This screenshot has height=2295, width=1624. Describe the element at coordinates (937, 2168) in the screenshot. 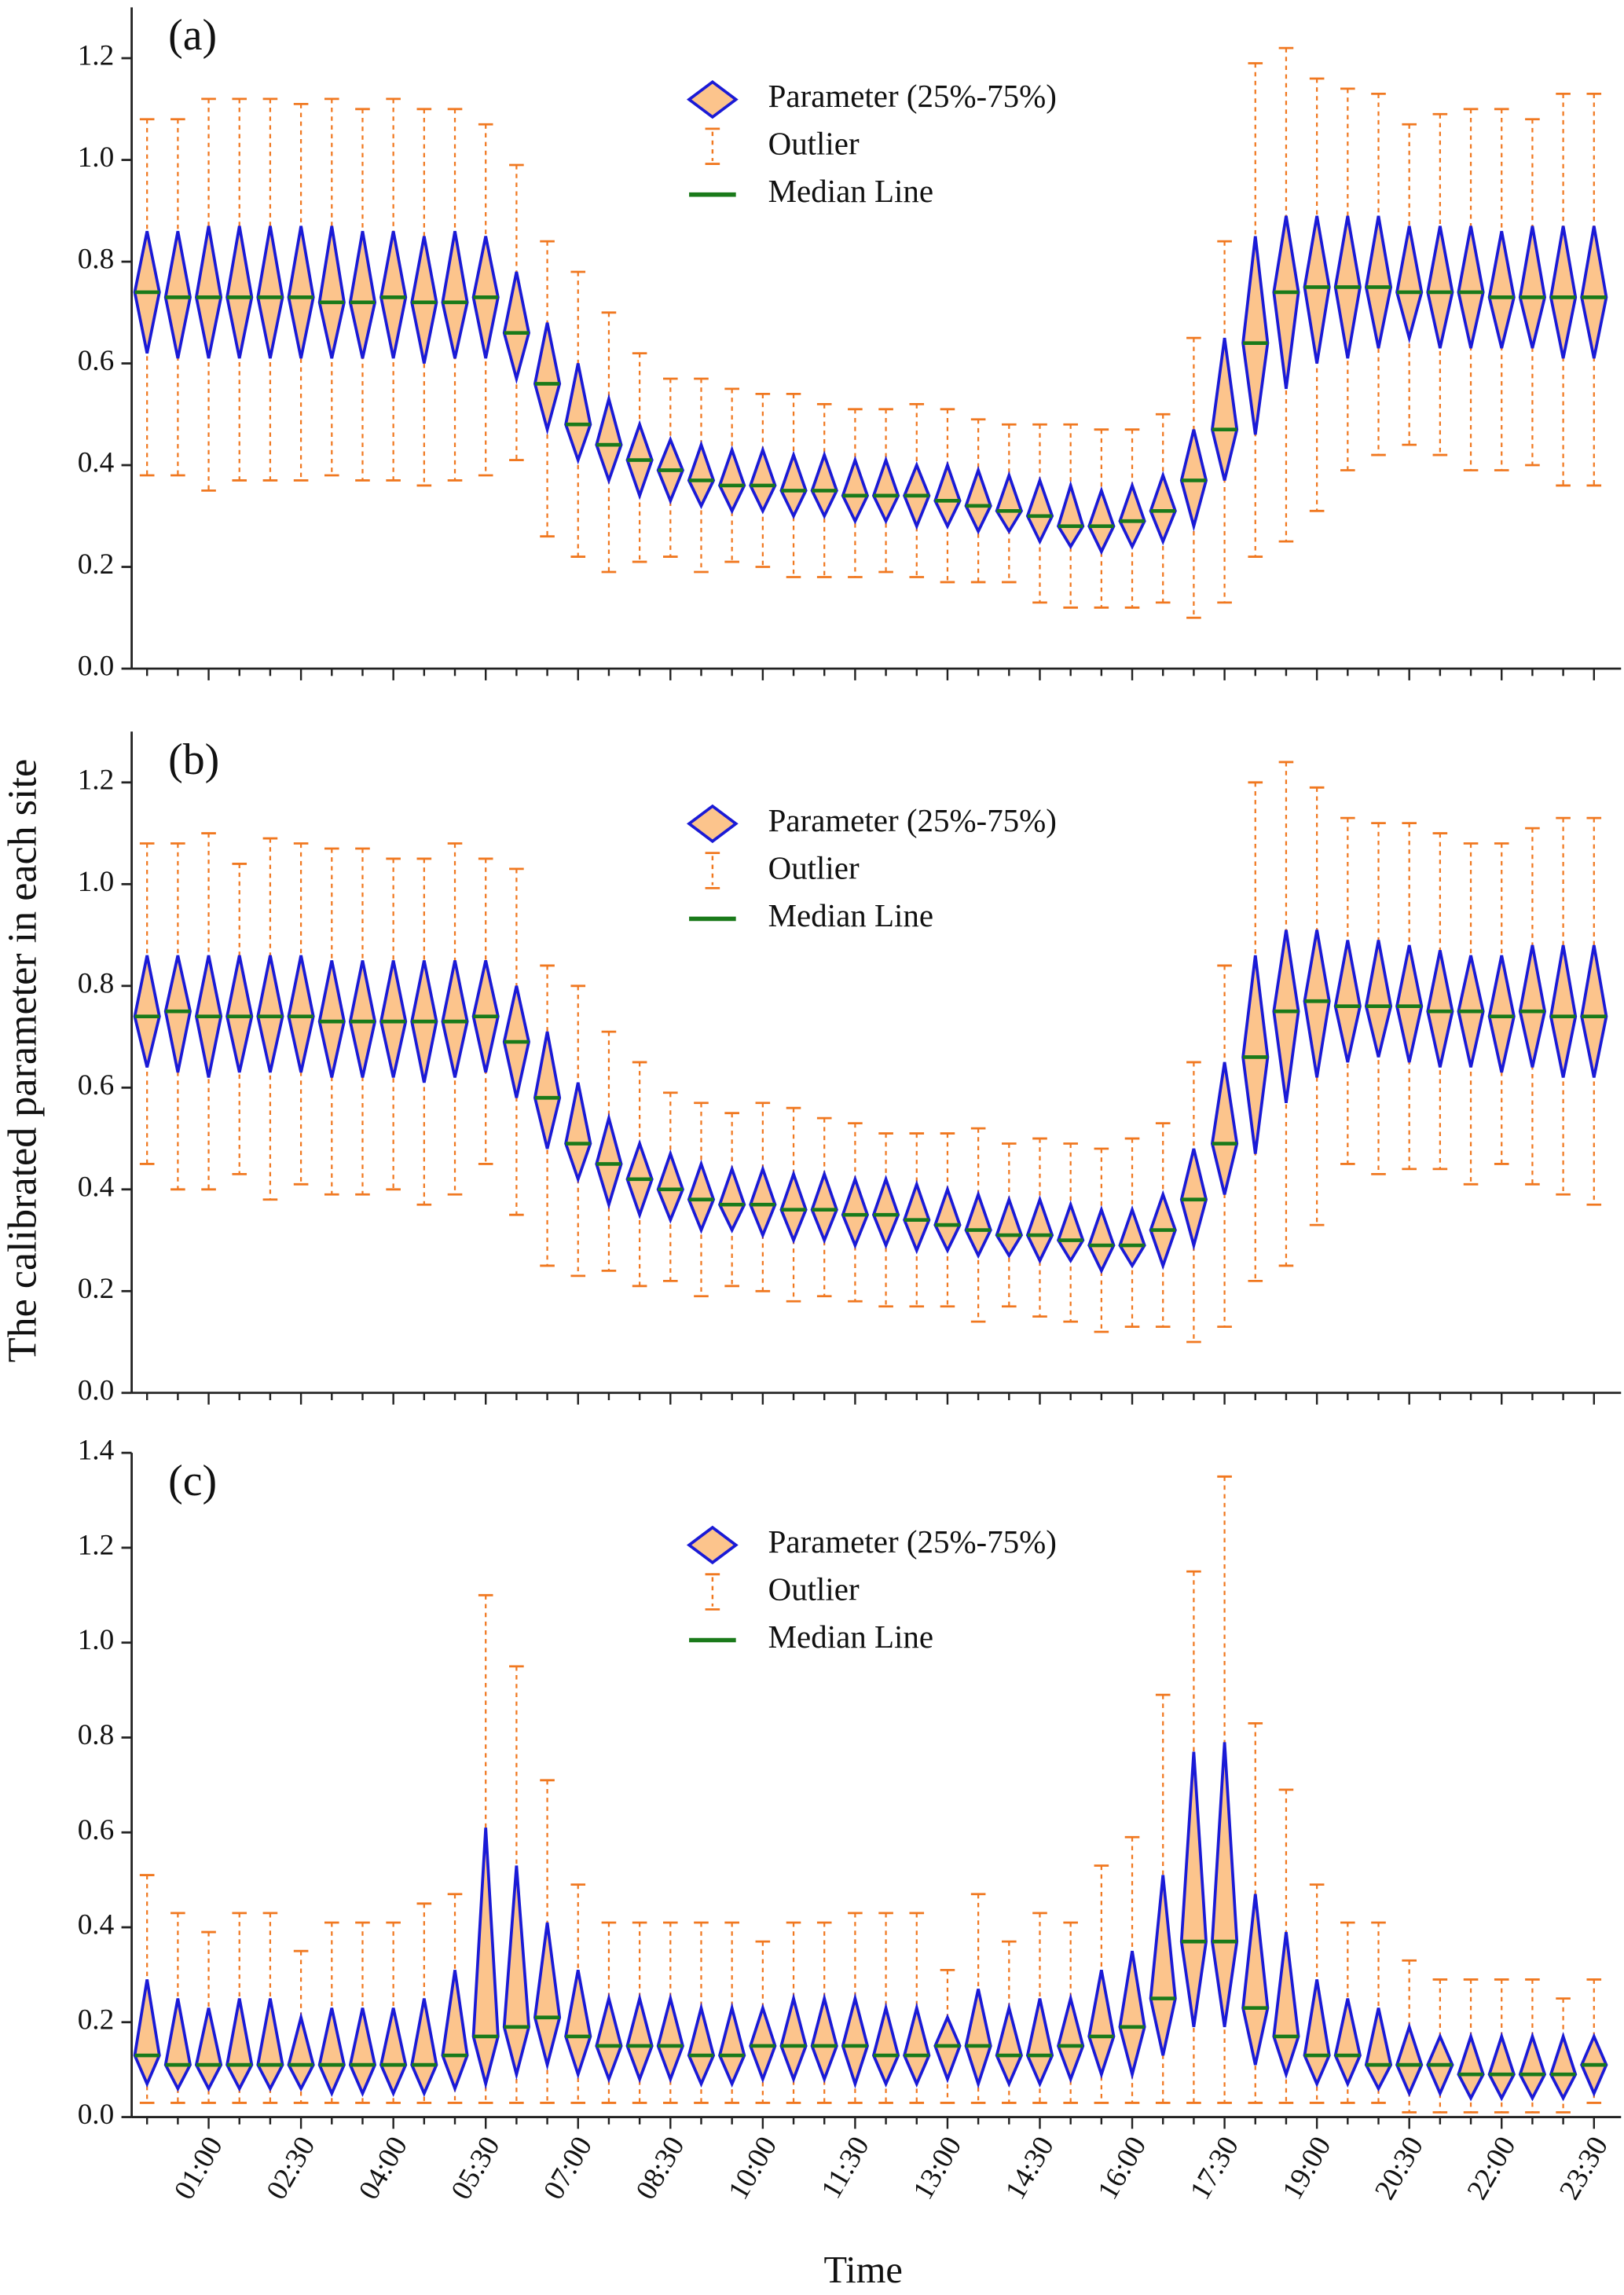

I see `x-tick-label: 13:00` at that location.